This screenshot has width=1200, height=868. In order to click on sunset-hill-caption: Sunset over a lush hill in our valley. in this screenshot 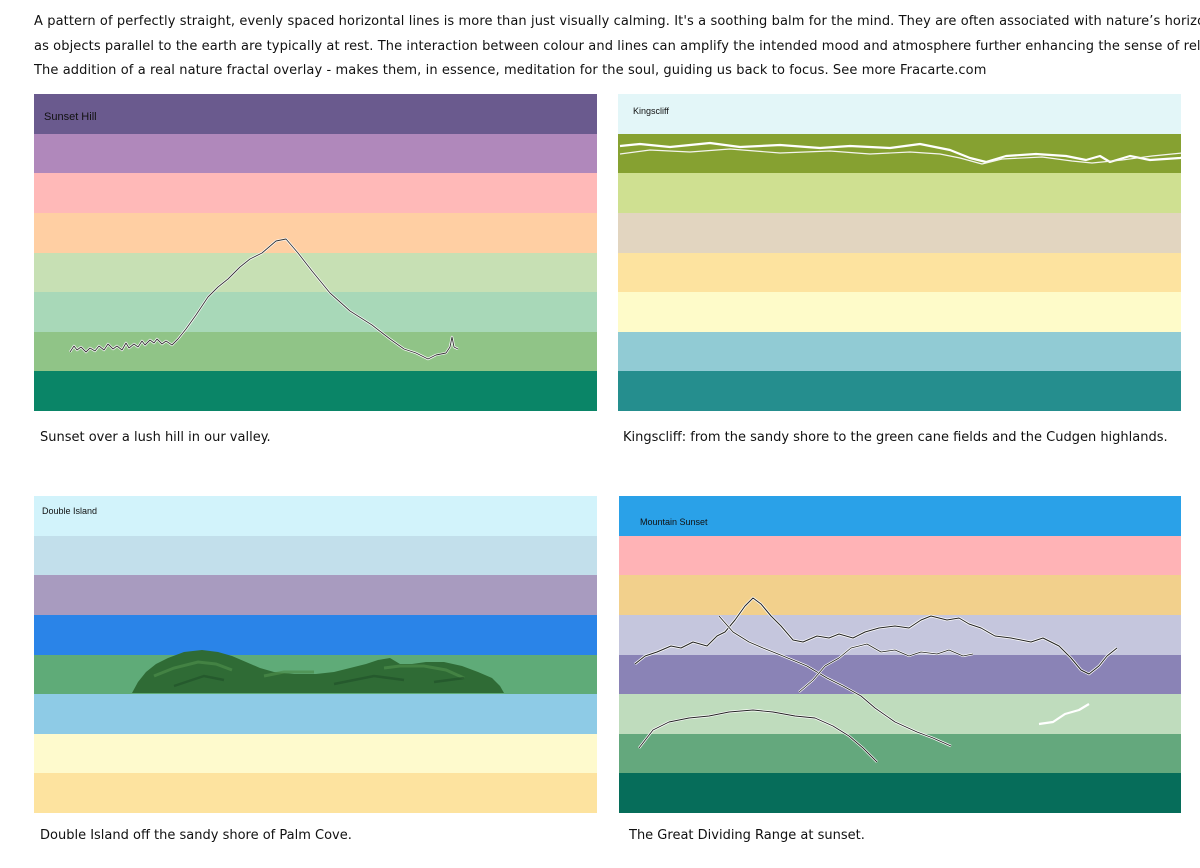, I will do `click(155, 437)`.